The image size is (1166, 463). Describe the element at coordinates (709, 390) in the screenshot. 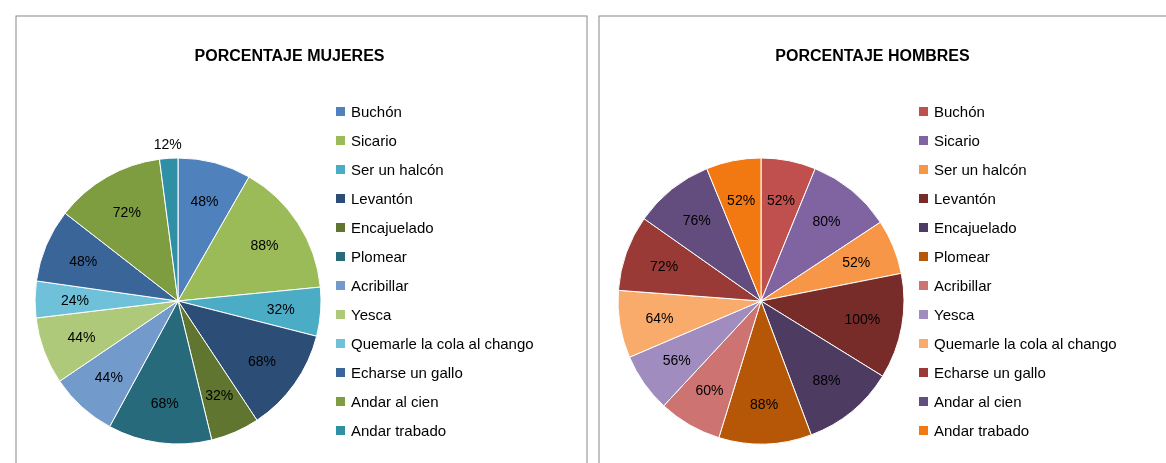

I see `data-label: 60%` at that location.